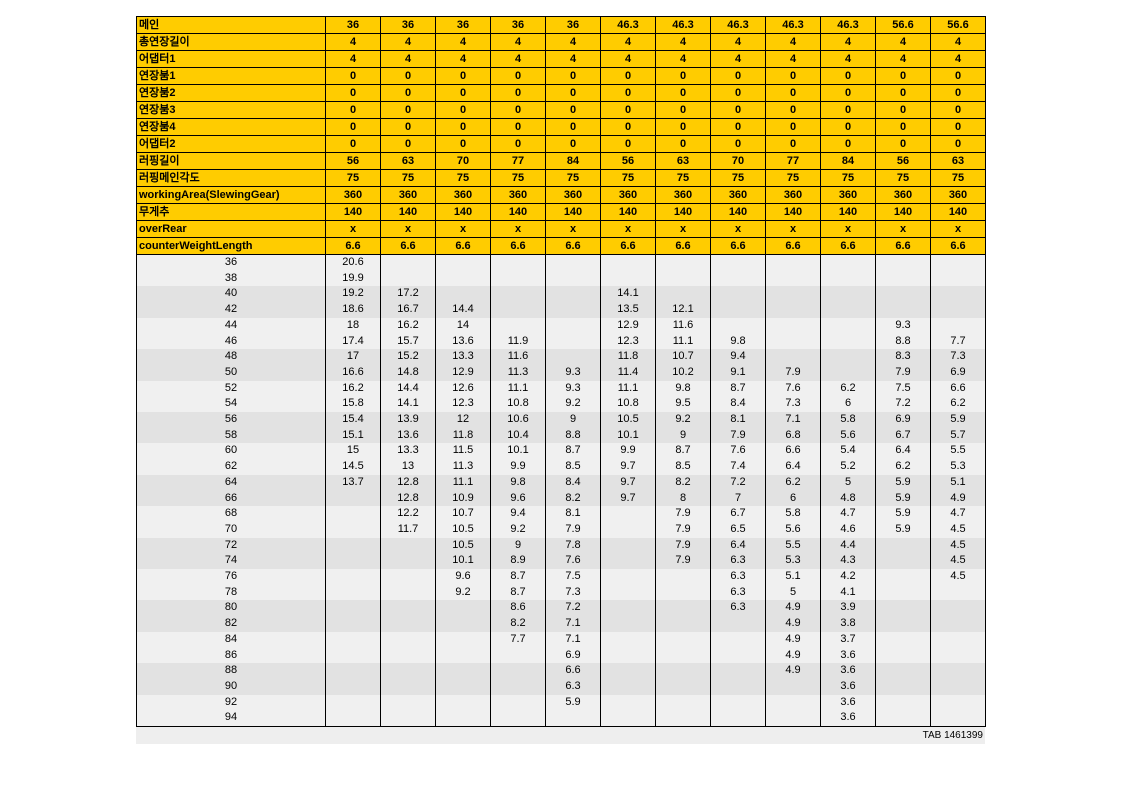 This screenshot has width=1121, height=793. What do you see at coordinates (561, 161) in the screenshot?
I see `config-row: 러핑길이 56 63 70 77 84 56 63 70 77 84 56 63` at bounding box center [561, 161].